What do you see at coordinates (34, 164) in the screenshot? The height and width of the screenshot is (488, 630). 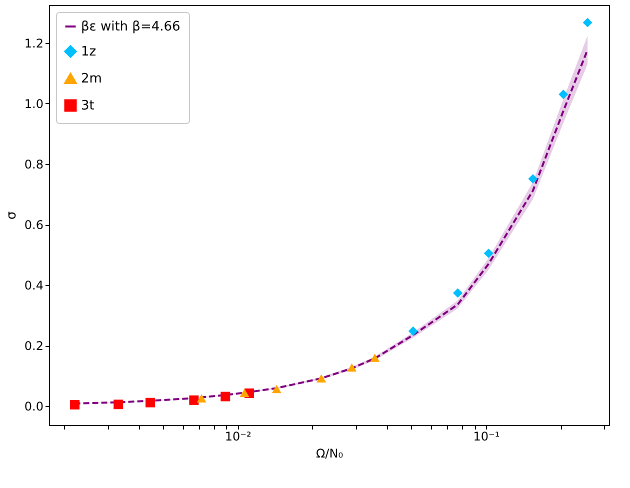 I see `y-tick-label: 0.8` at bounding box center [34, 164].